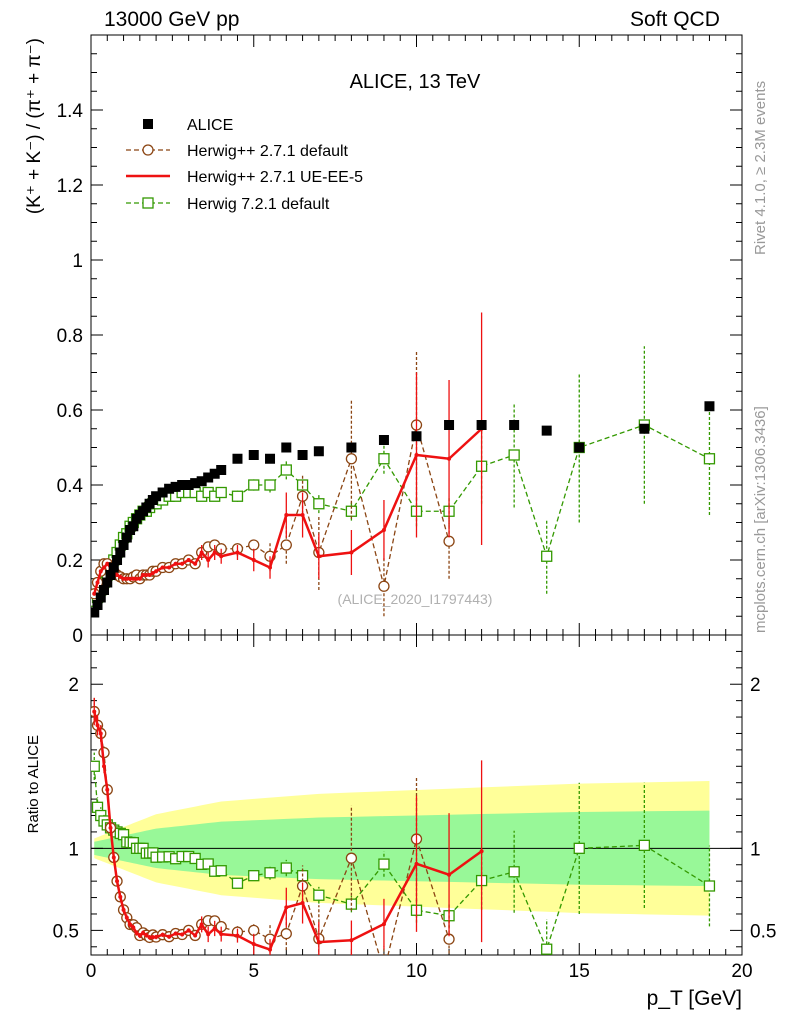 The image size is (786, 1024). What do you see at coordinates (70, 561) in the screenshot?
I see `y-tick-label: 0.2` at bounding box center [70, 561].